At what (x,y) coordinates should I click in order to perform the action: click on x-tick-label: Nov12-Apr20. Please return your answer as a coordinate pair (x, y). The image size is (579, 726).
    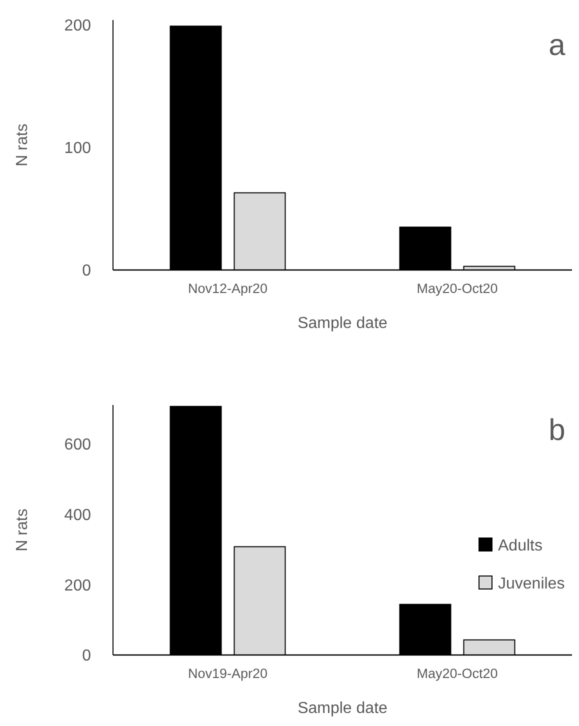
    Looking at the image, I should click on (228, 288).